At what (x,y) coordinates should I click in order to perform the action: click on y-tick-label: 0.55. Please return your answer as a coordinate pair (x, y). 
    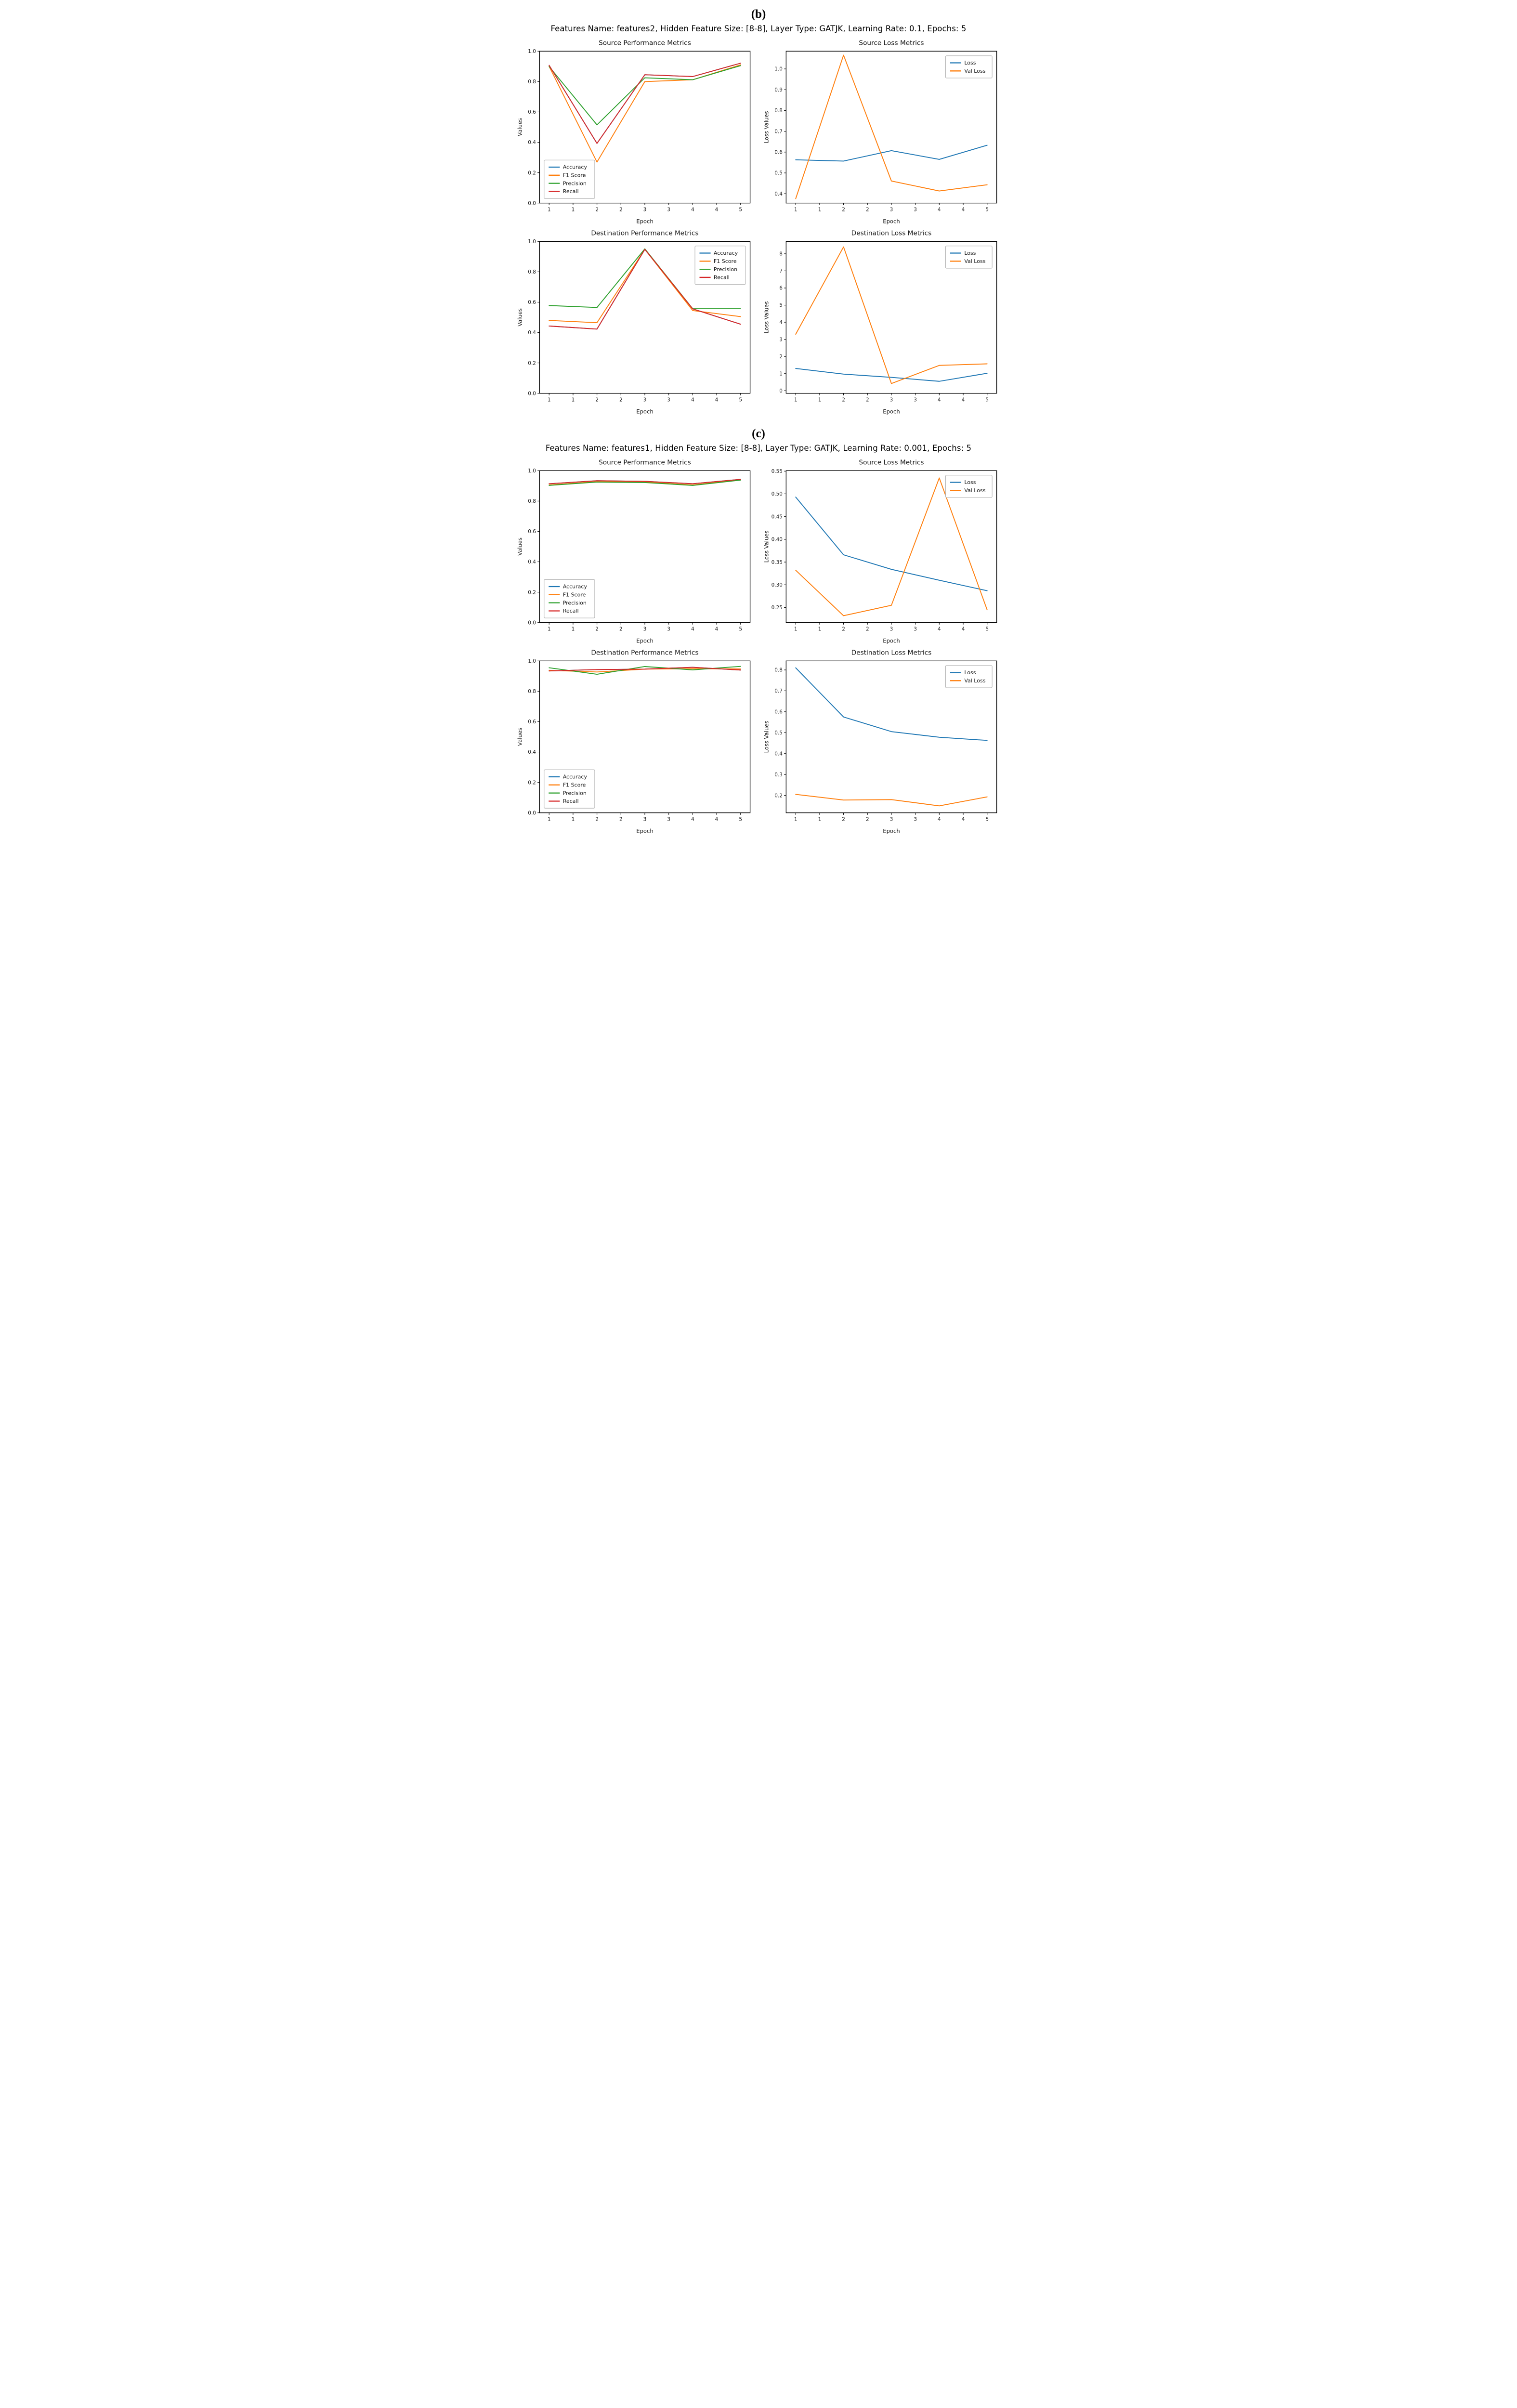
    Looking at the image, I should click on (777, 471).